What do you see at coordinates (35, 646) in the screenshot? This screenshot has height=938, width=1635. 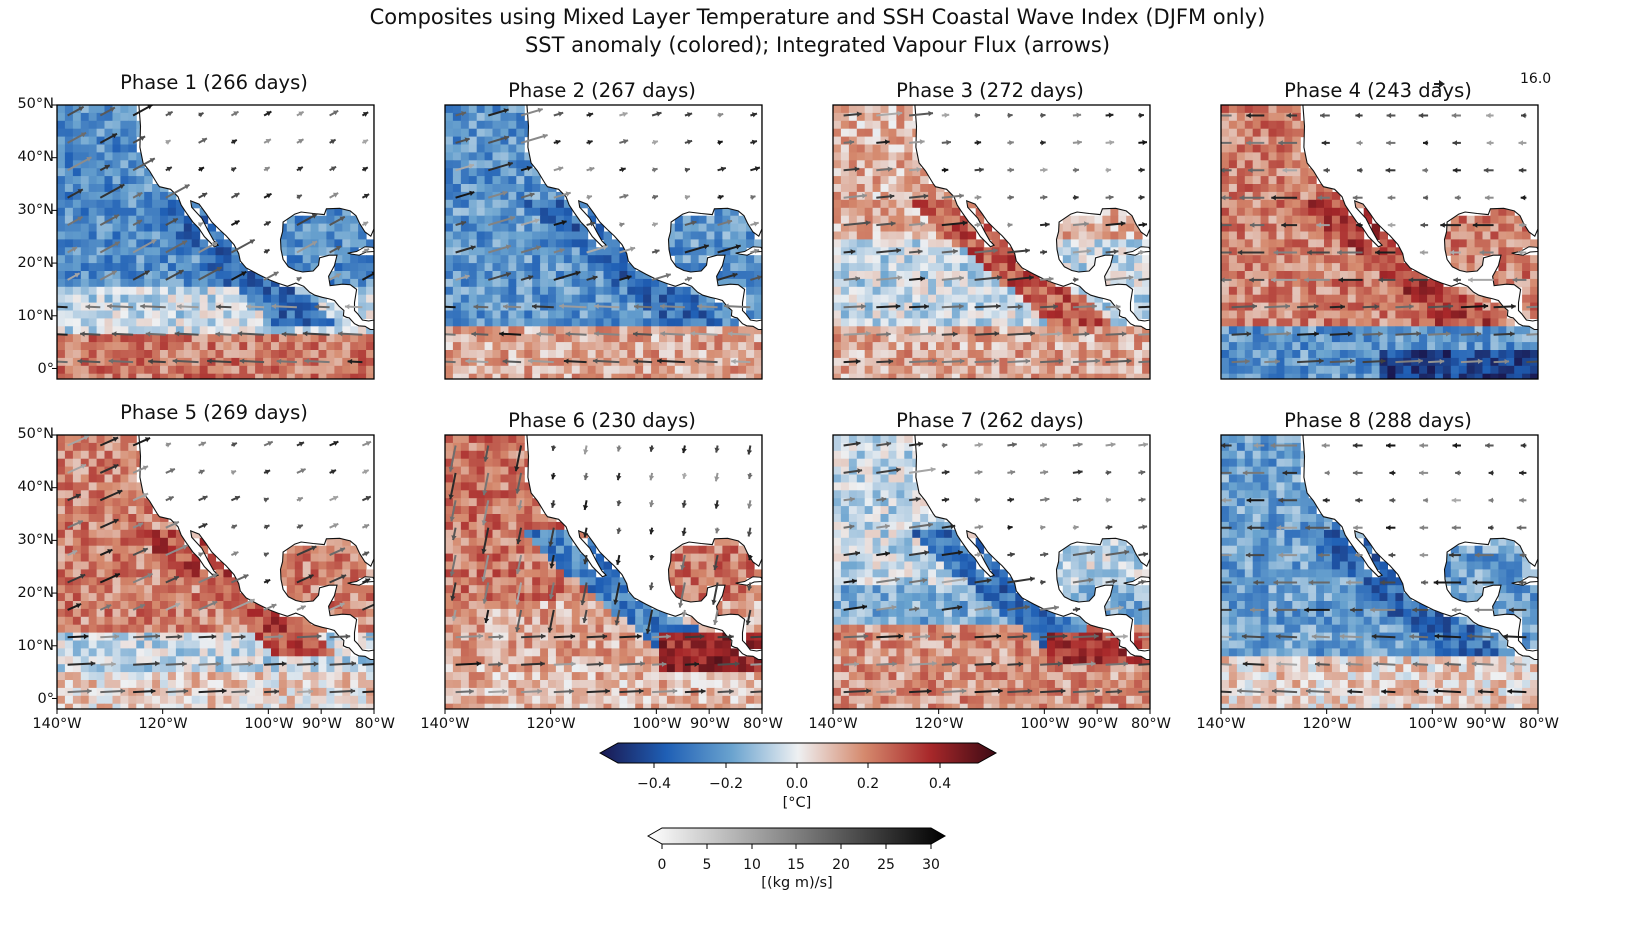 I see `lat-label-10n: 10°N` at bounding box center [35, 646].